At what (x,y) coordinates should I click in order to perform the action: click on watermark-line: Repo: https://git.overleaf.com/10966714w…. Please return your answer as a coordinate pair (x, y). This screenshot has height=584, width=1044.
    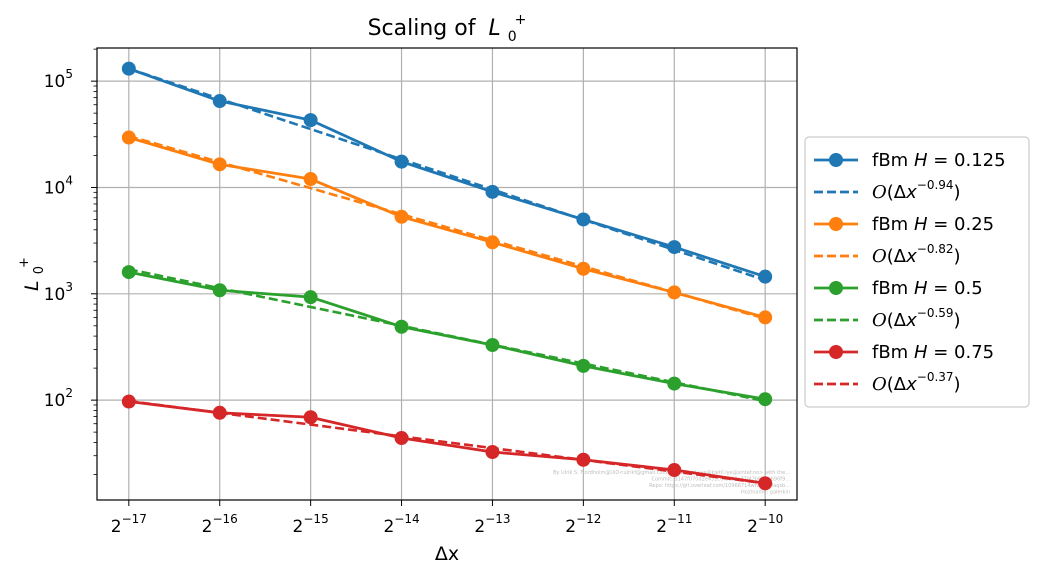
    Looking at the image, I should click on (719, 486).